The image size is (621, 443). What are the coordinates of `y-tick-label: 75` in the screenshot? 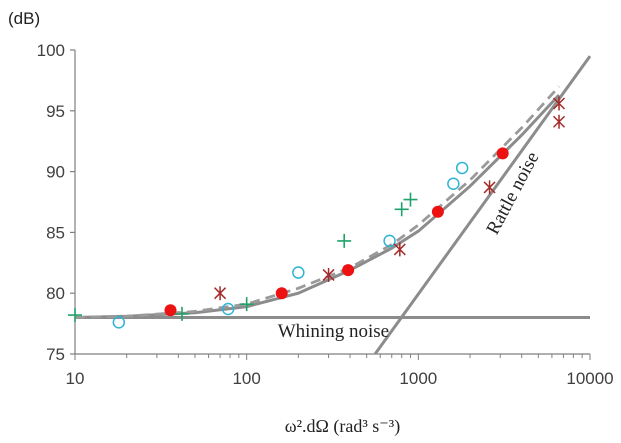 It's located at (55, 354).